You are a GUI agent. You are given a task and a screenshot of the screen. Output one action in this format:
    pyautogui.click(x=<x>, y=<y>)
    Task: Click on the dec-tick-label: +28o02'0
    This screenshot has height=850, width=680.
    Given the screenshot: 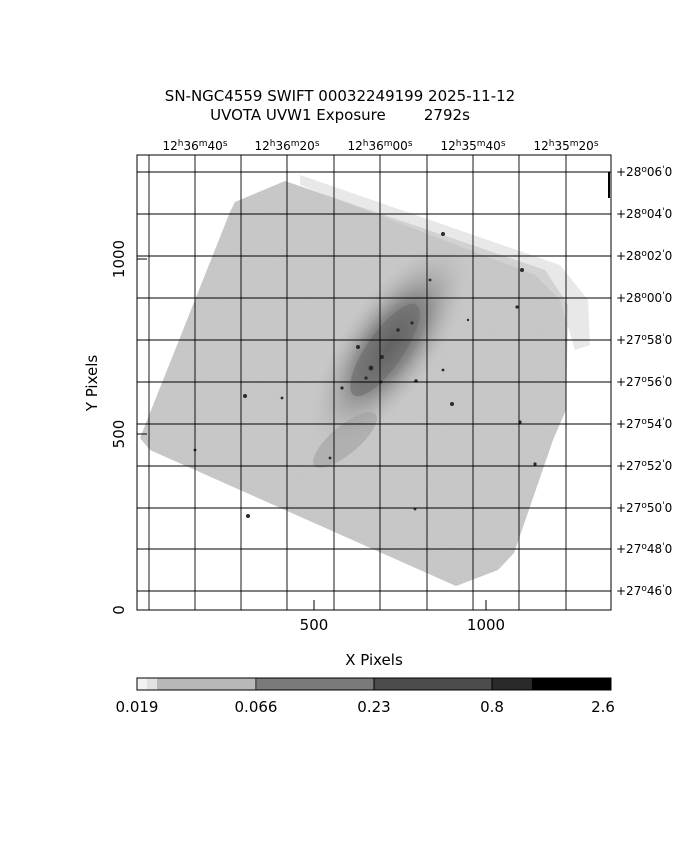 What is the action you would take?
    pyautogui.click(x=644, y=256)
    